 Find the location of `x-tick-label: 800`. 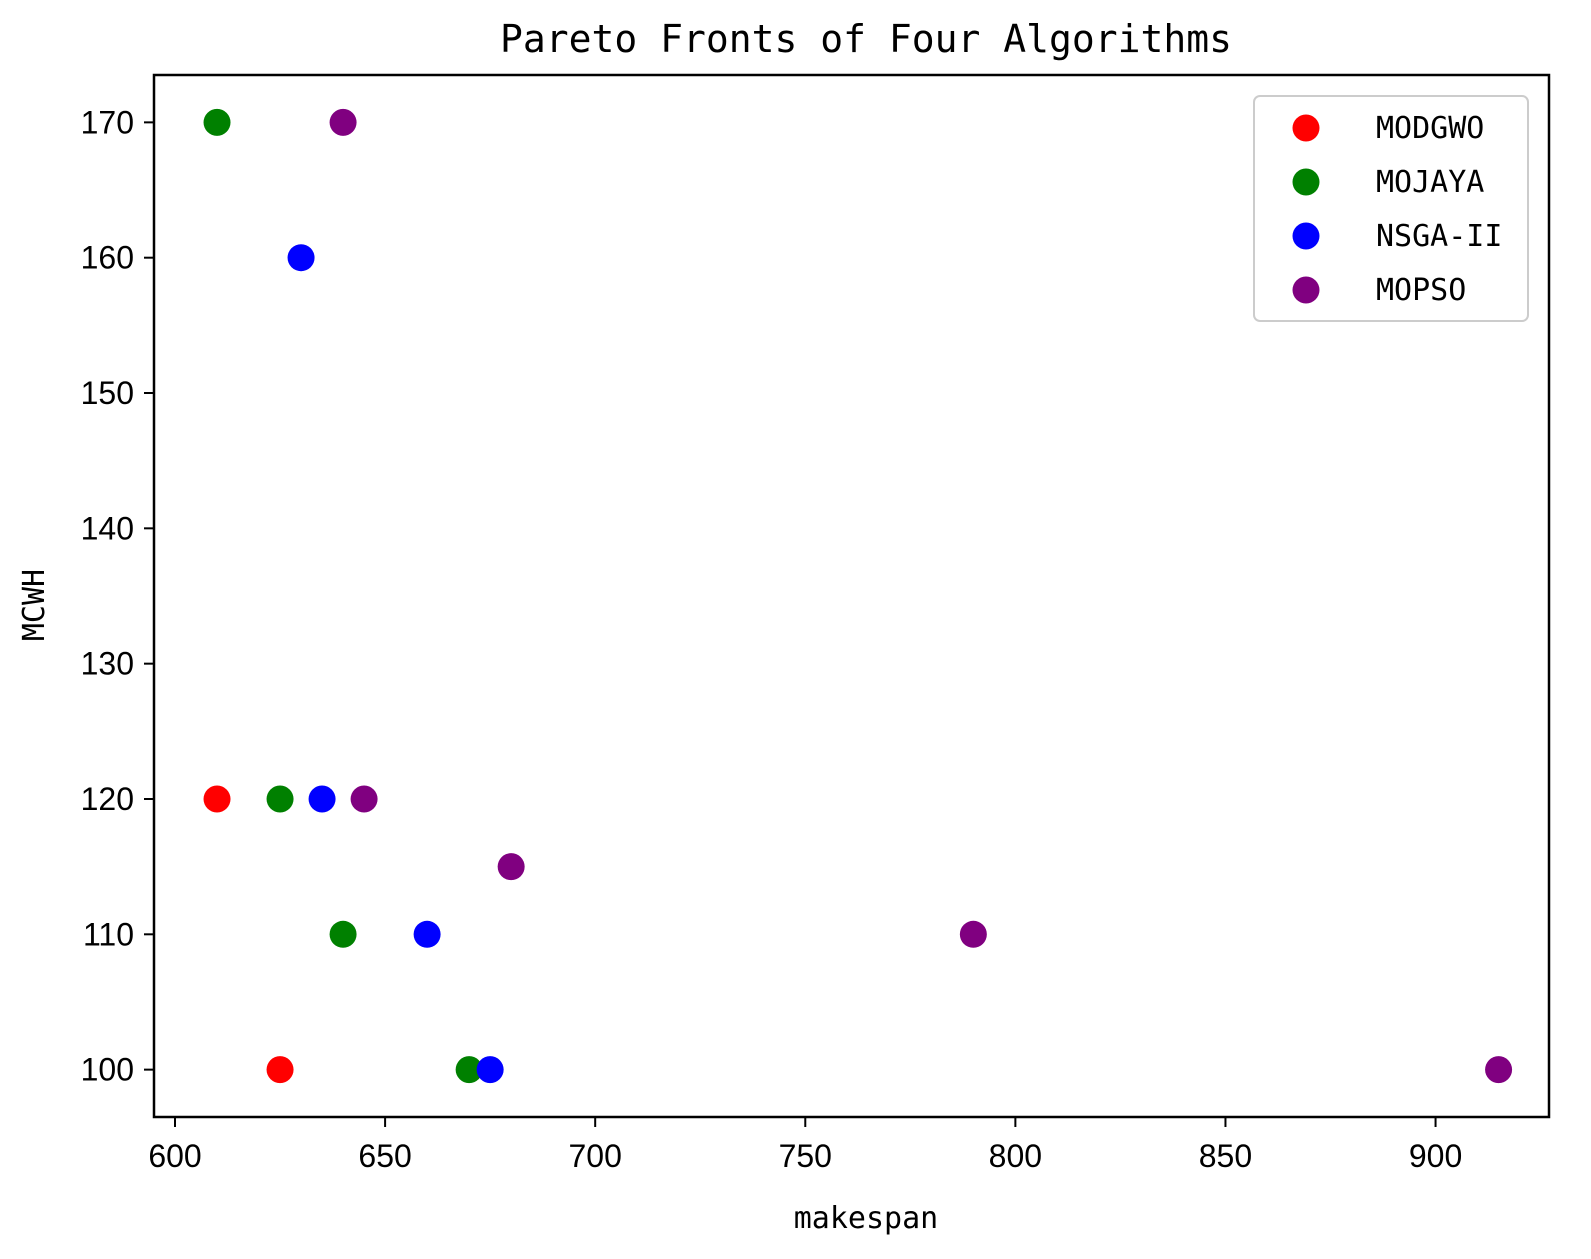

x-tick-label: 800 is located at coordinates (1015, 1156).